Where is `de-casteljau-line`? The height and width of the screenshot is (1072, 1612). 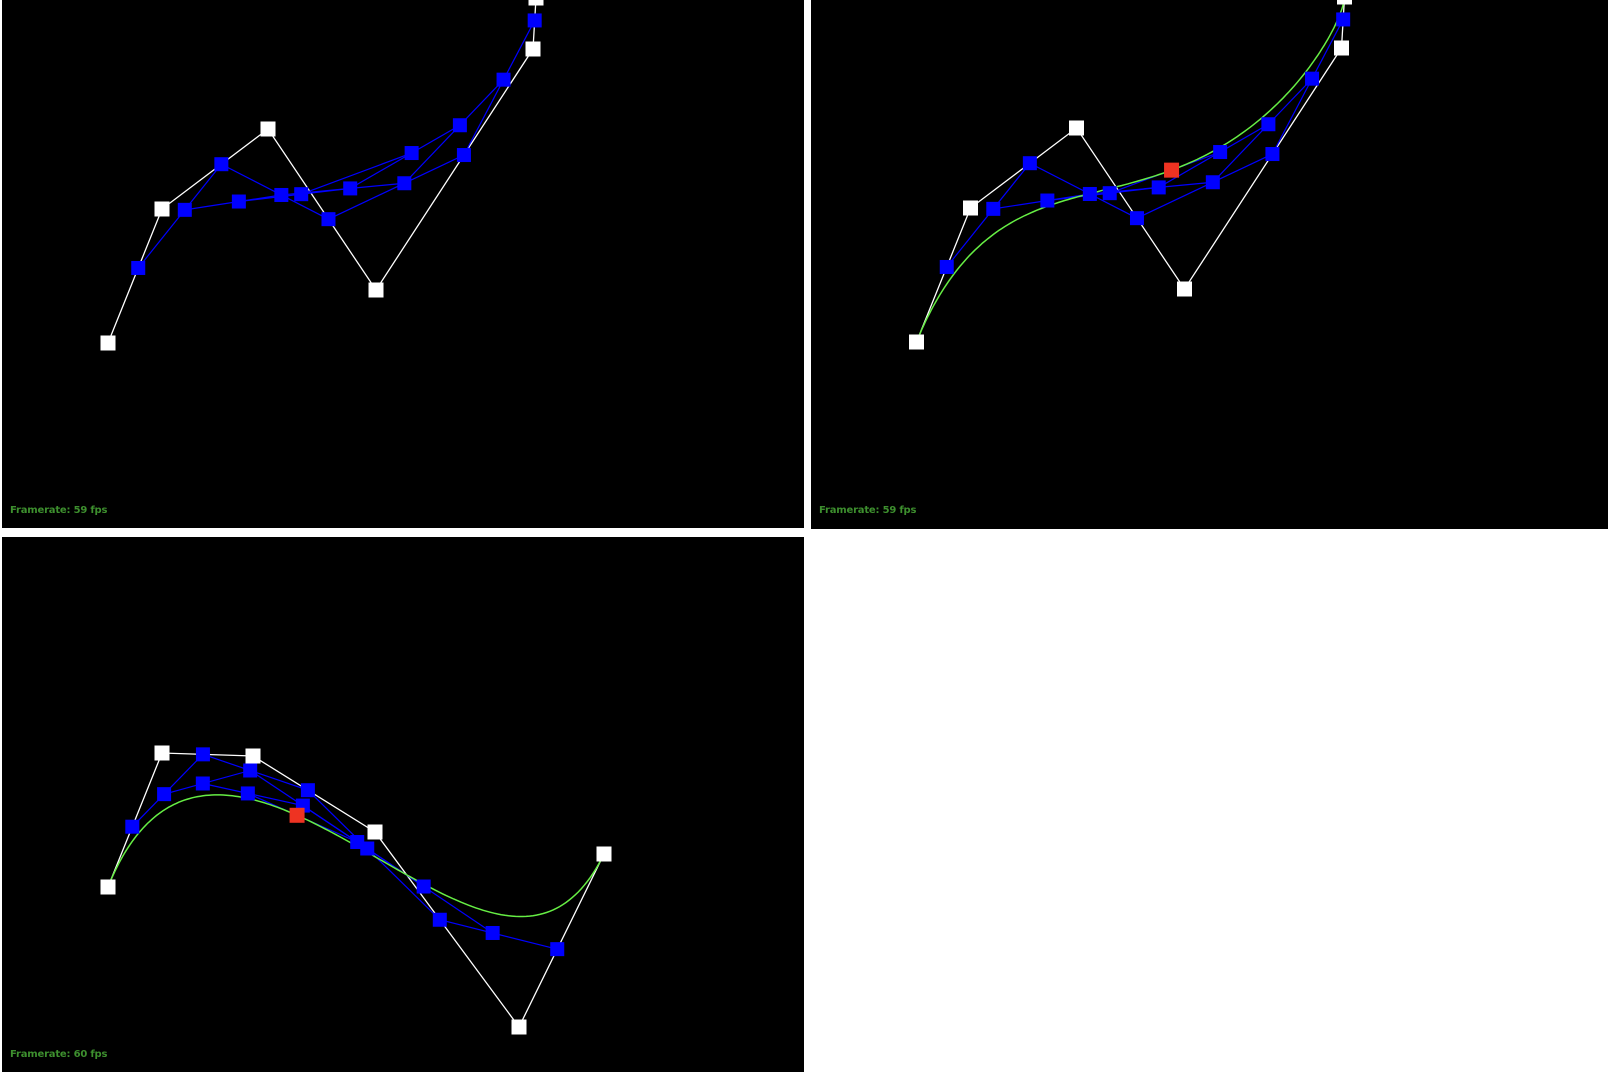
de-casteljau-line is located at coordinates (356, 173).